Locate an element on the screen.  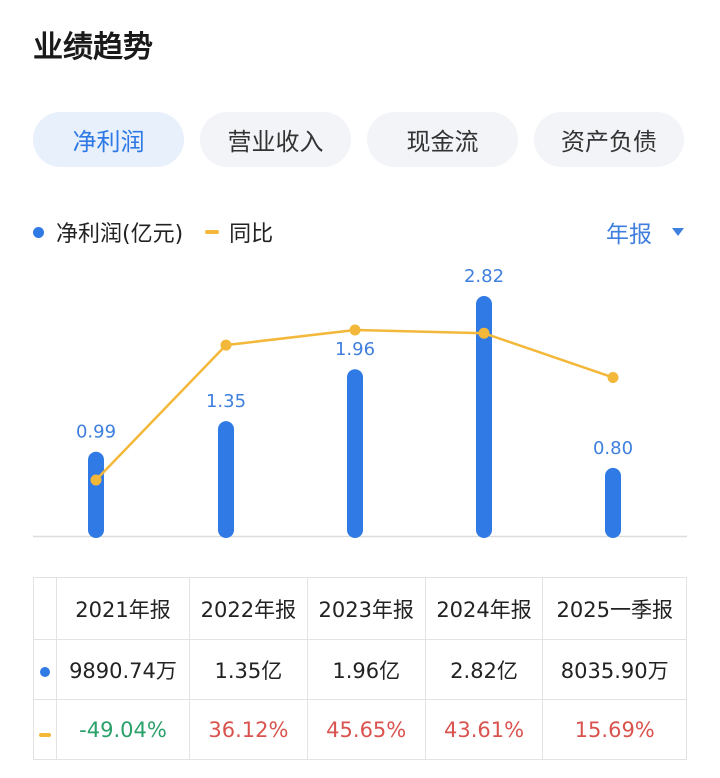
chevron-down-icon is located at coordinates (678, 232).